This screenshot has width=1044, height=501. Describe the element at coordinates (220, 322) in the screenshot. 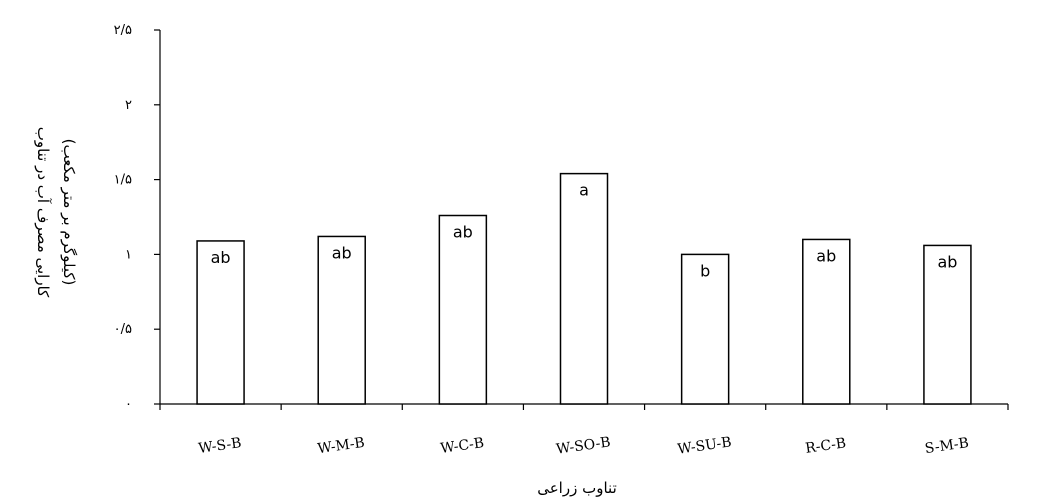

I see `bar-w-s-b` at that location.